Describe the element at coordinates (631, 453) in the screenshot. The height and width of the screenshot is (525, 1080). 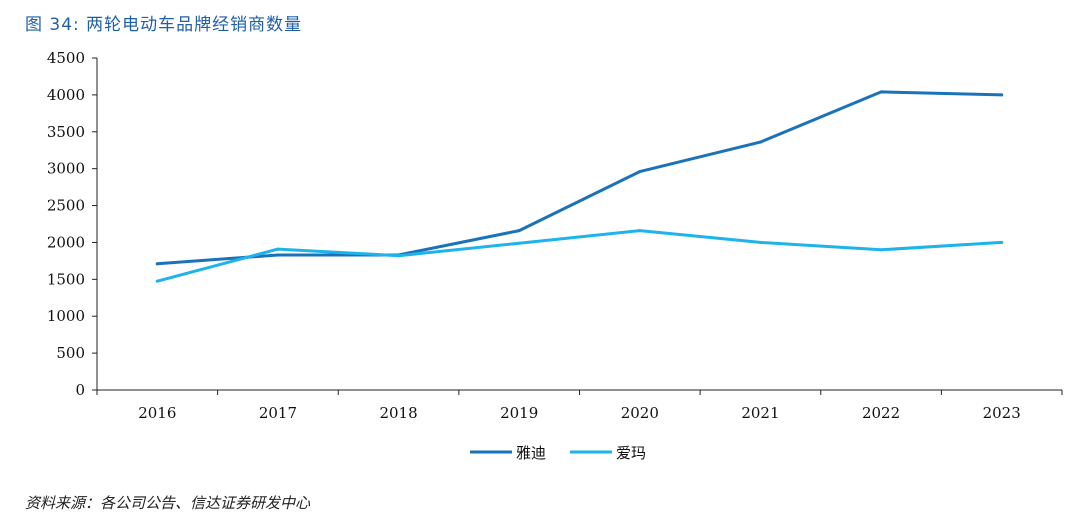
I see `legend-label-1: 爱玛` at that location.